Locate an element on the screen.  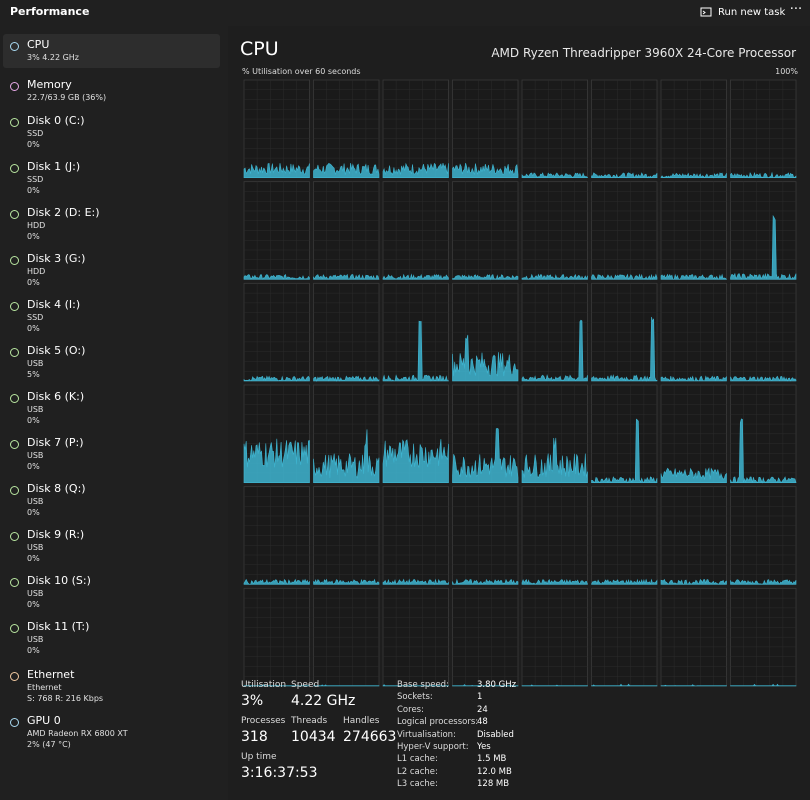
more-options-button: ··· is located at coordinates (796, 9).